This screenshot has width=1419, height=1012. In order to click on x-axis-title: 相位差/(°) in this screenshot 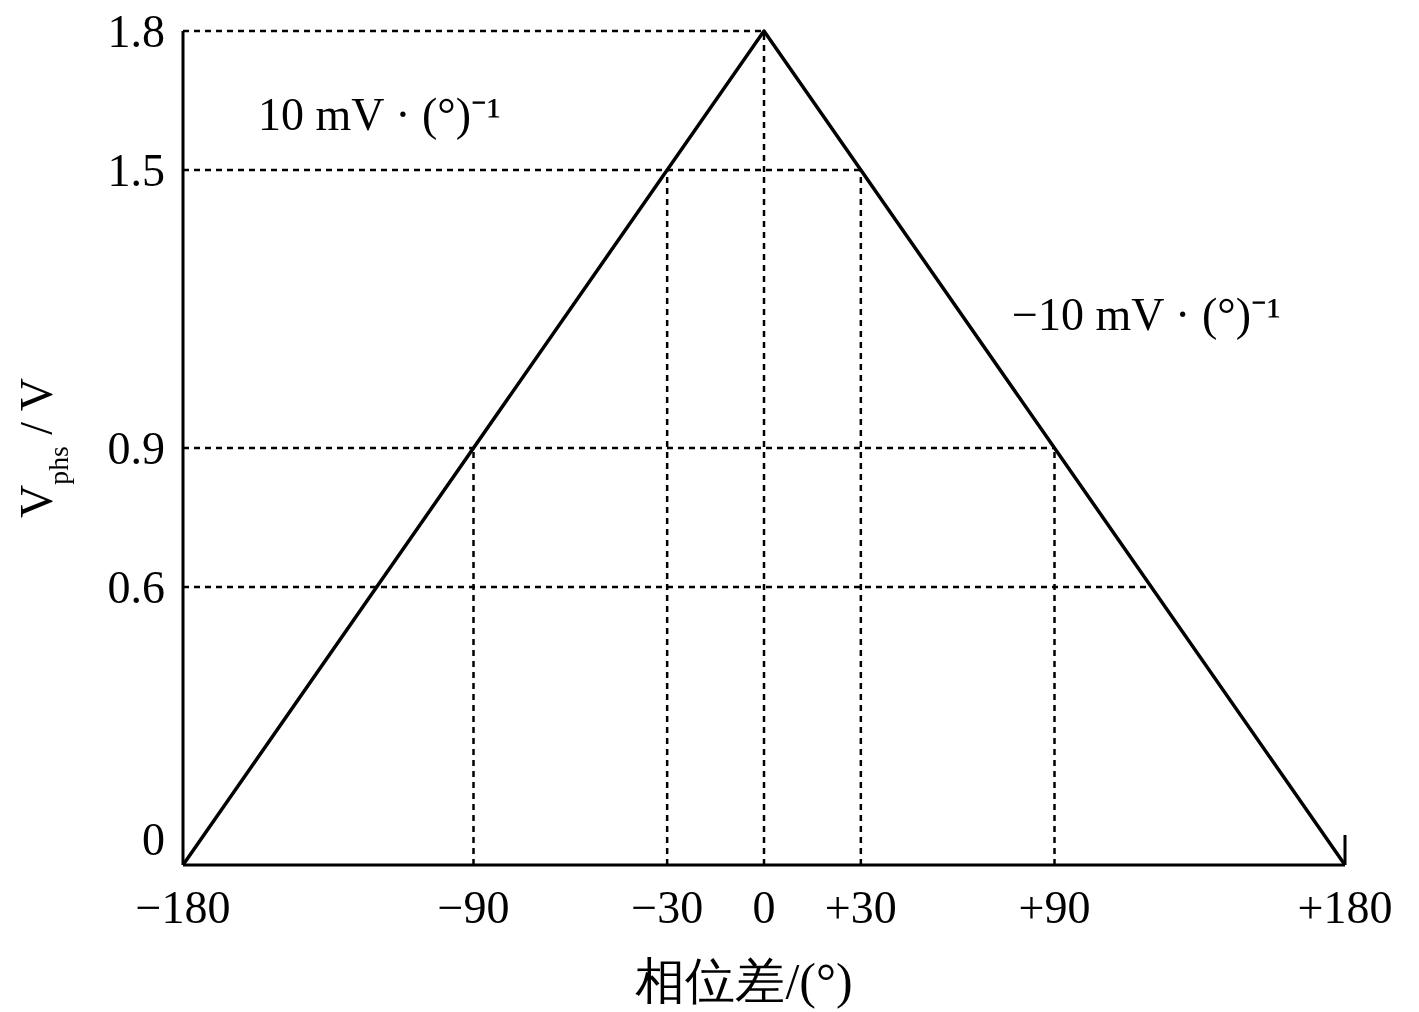, I will do `click(744, 981)`.